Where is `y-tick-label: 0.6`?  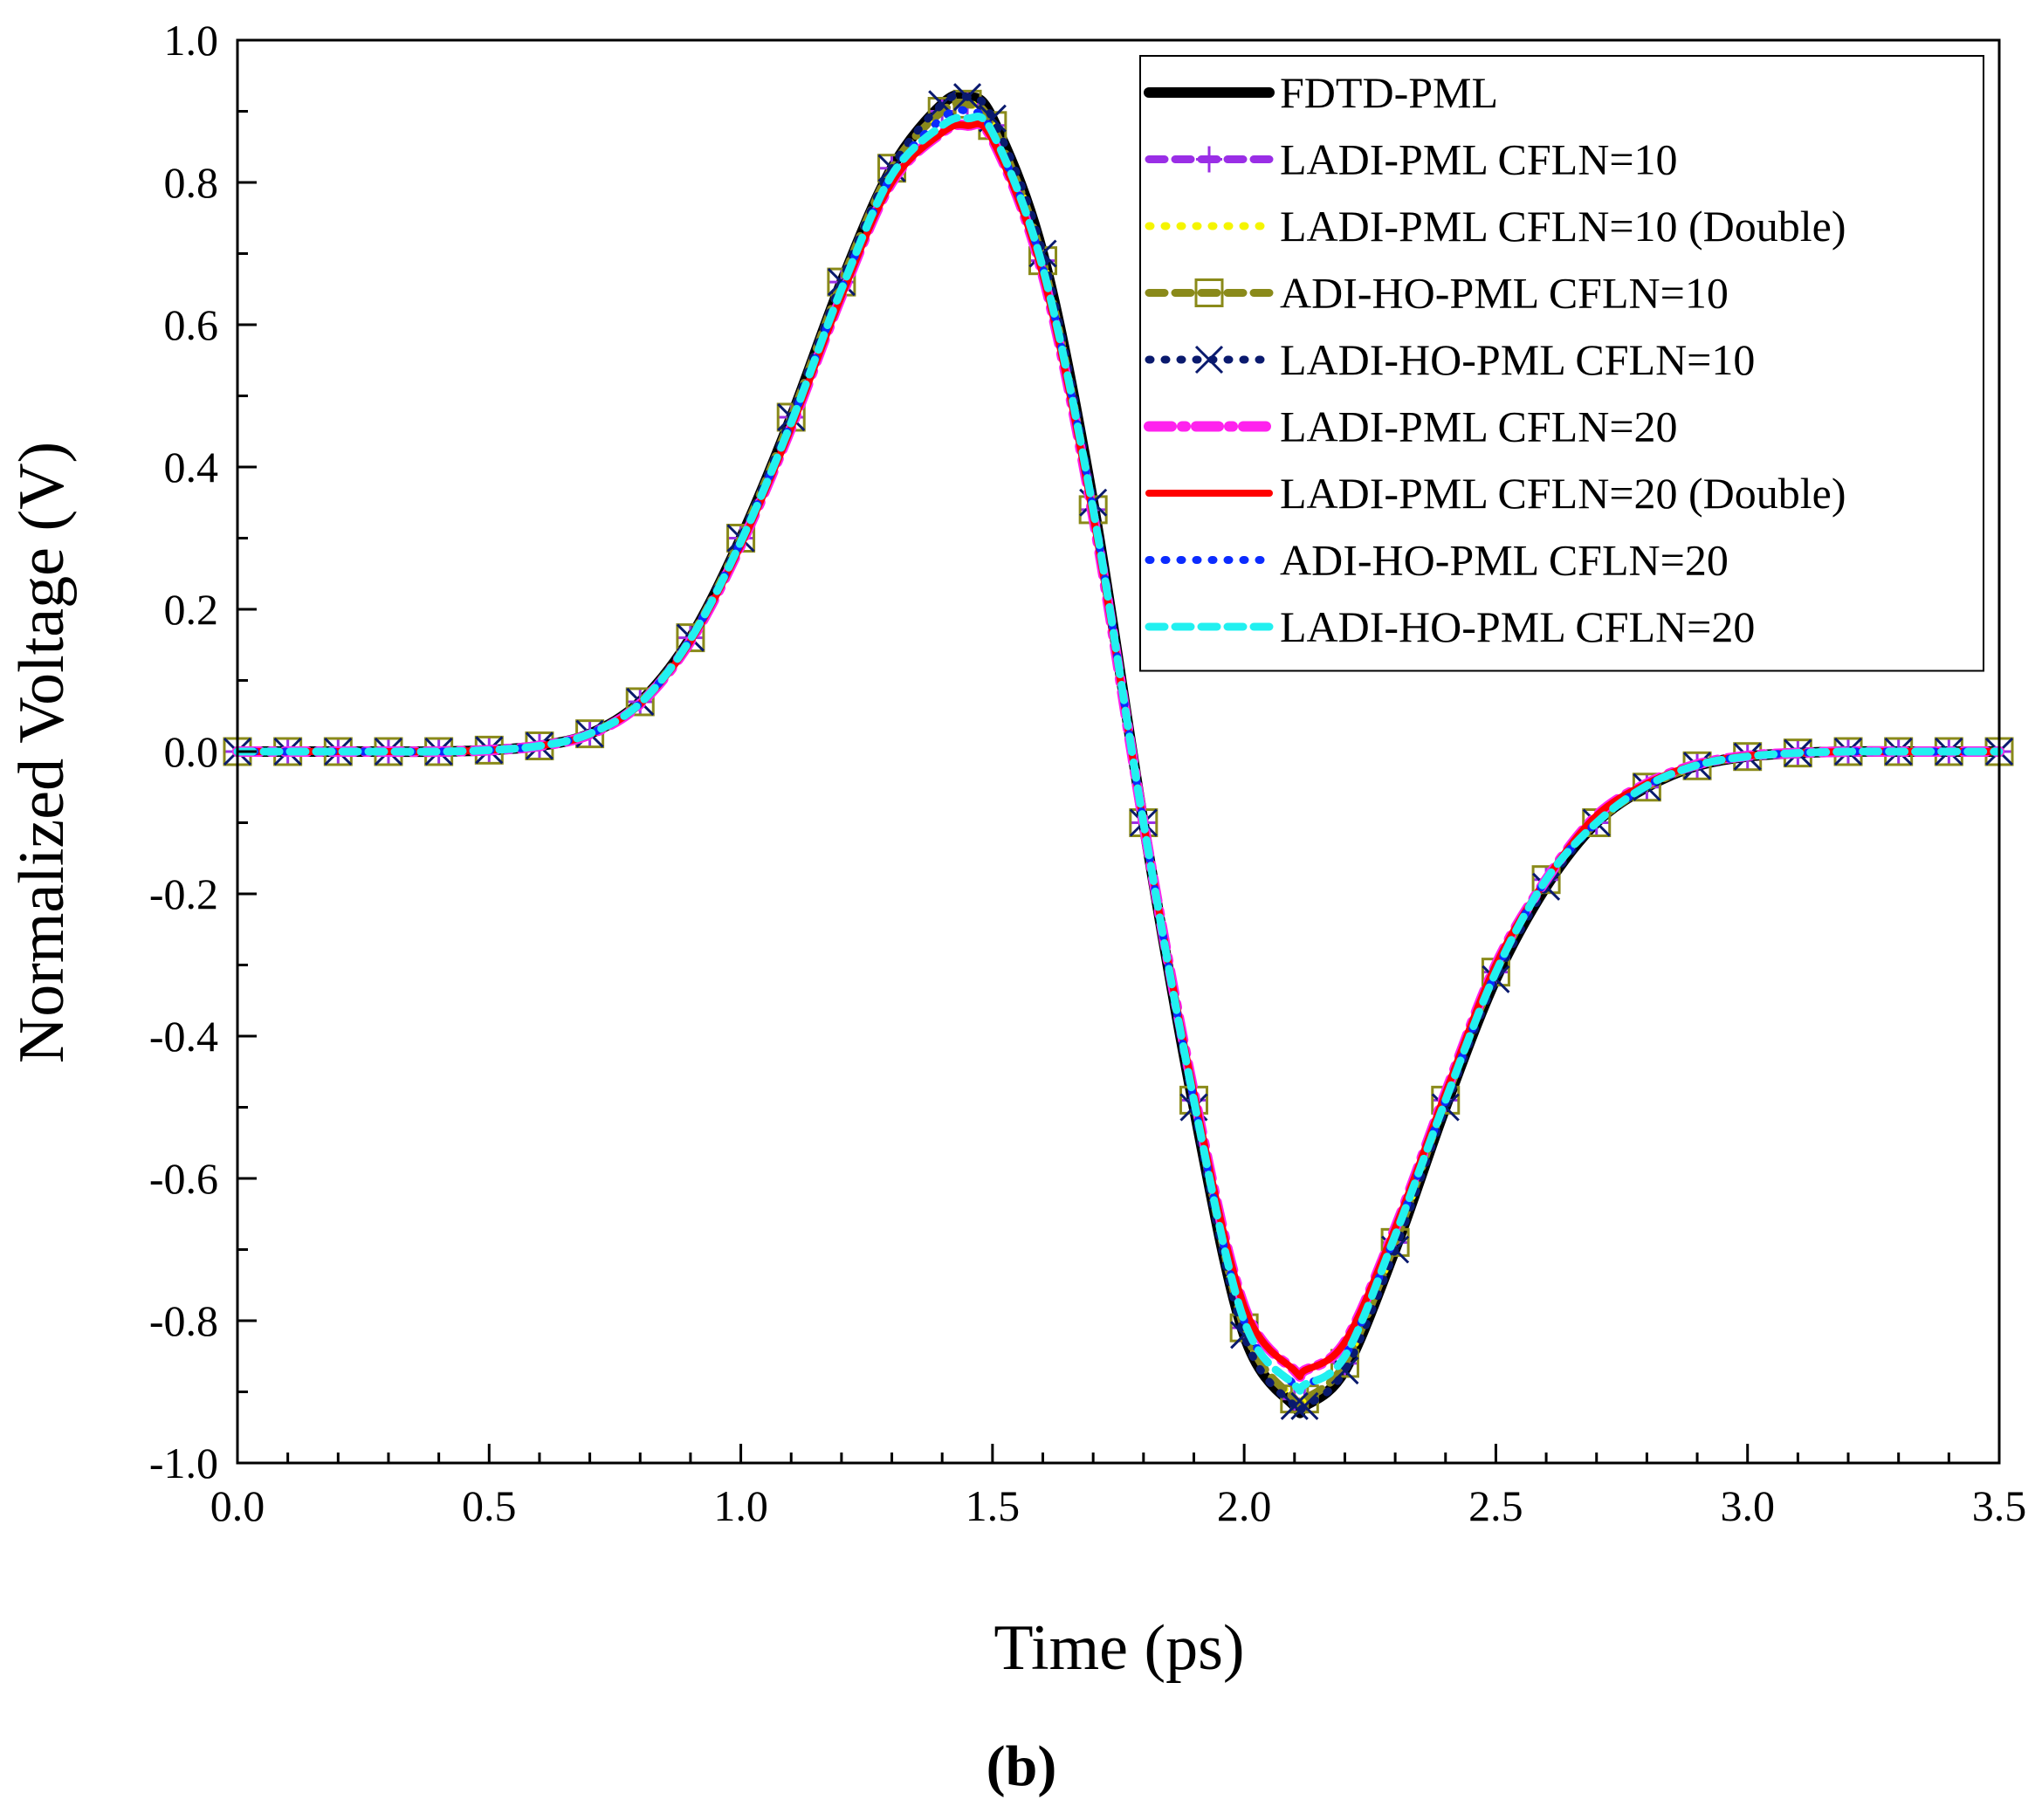 y-tick-label: 0.6 is located at coordinates (191, 324).